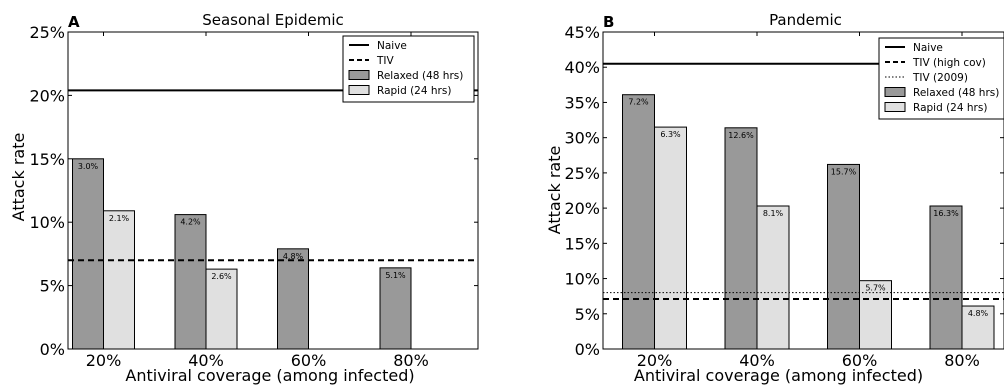 The image size is (1004, 388). Describe the element at coordinates (395, 275) in the screenshot. I see `data-label: 5.1%` at that location.